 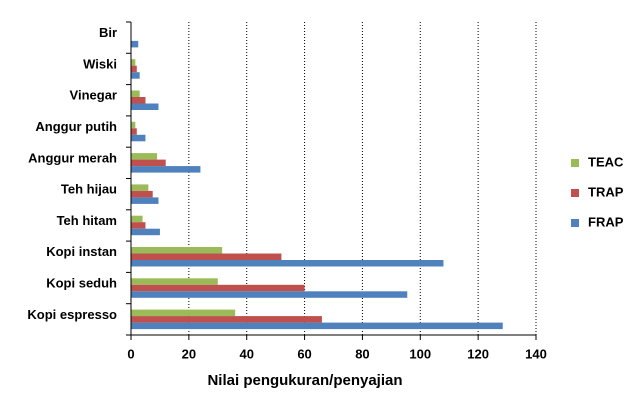 I want to click on x-tick-label: 0, so click(x=130, y=353).